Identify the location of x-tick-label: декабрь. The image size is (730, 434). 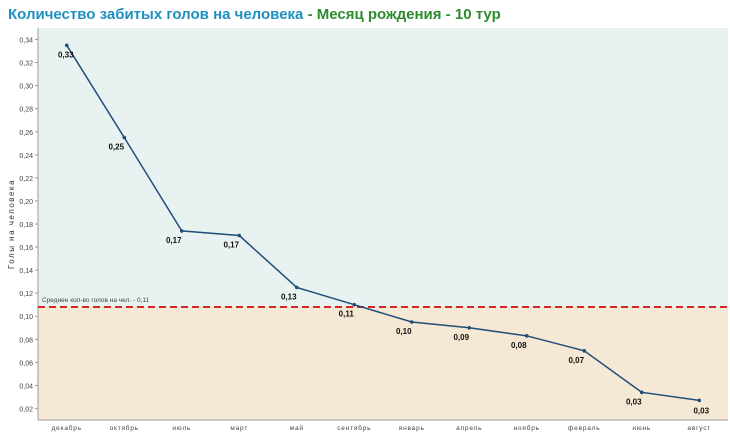
(67, 428).